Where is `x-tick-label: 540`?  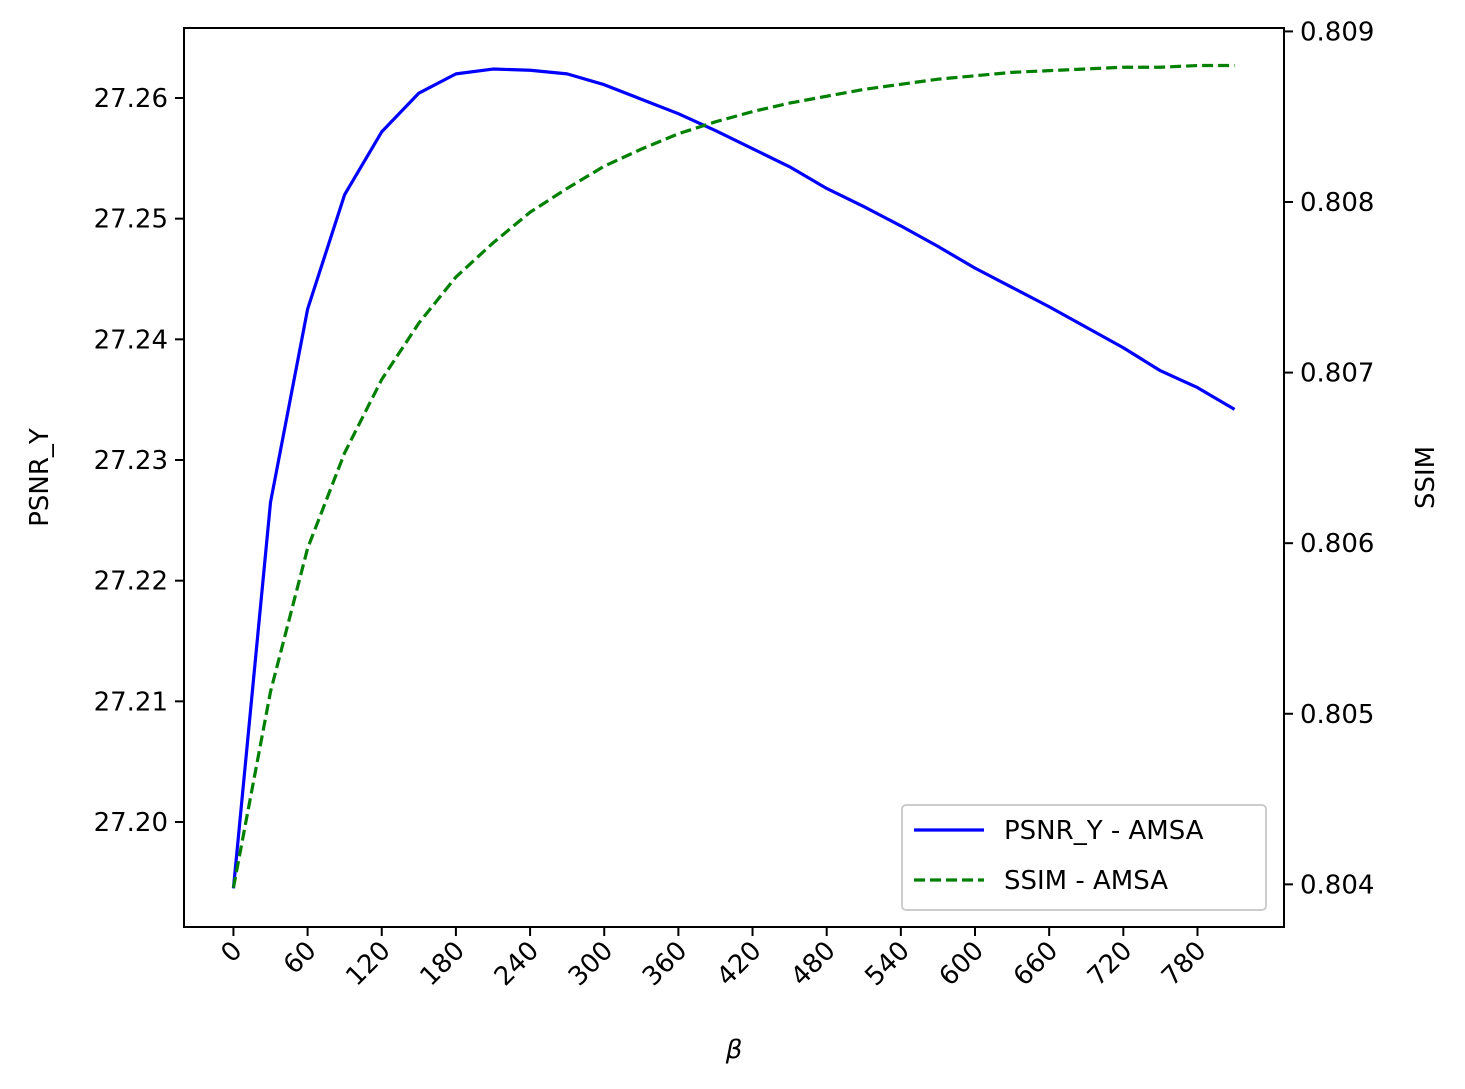 x-tick-label: 540 is located at coordinates (887, 964).